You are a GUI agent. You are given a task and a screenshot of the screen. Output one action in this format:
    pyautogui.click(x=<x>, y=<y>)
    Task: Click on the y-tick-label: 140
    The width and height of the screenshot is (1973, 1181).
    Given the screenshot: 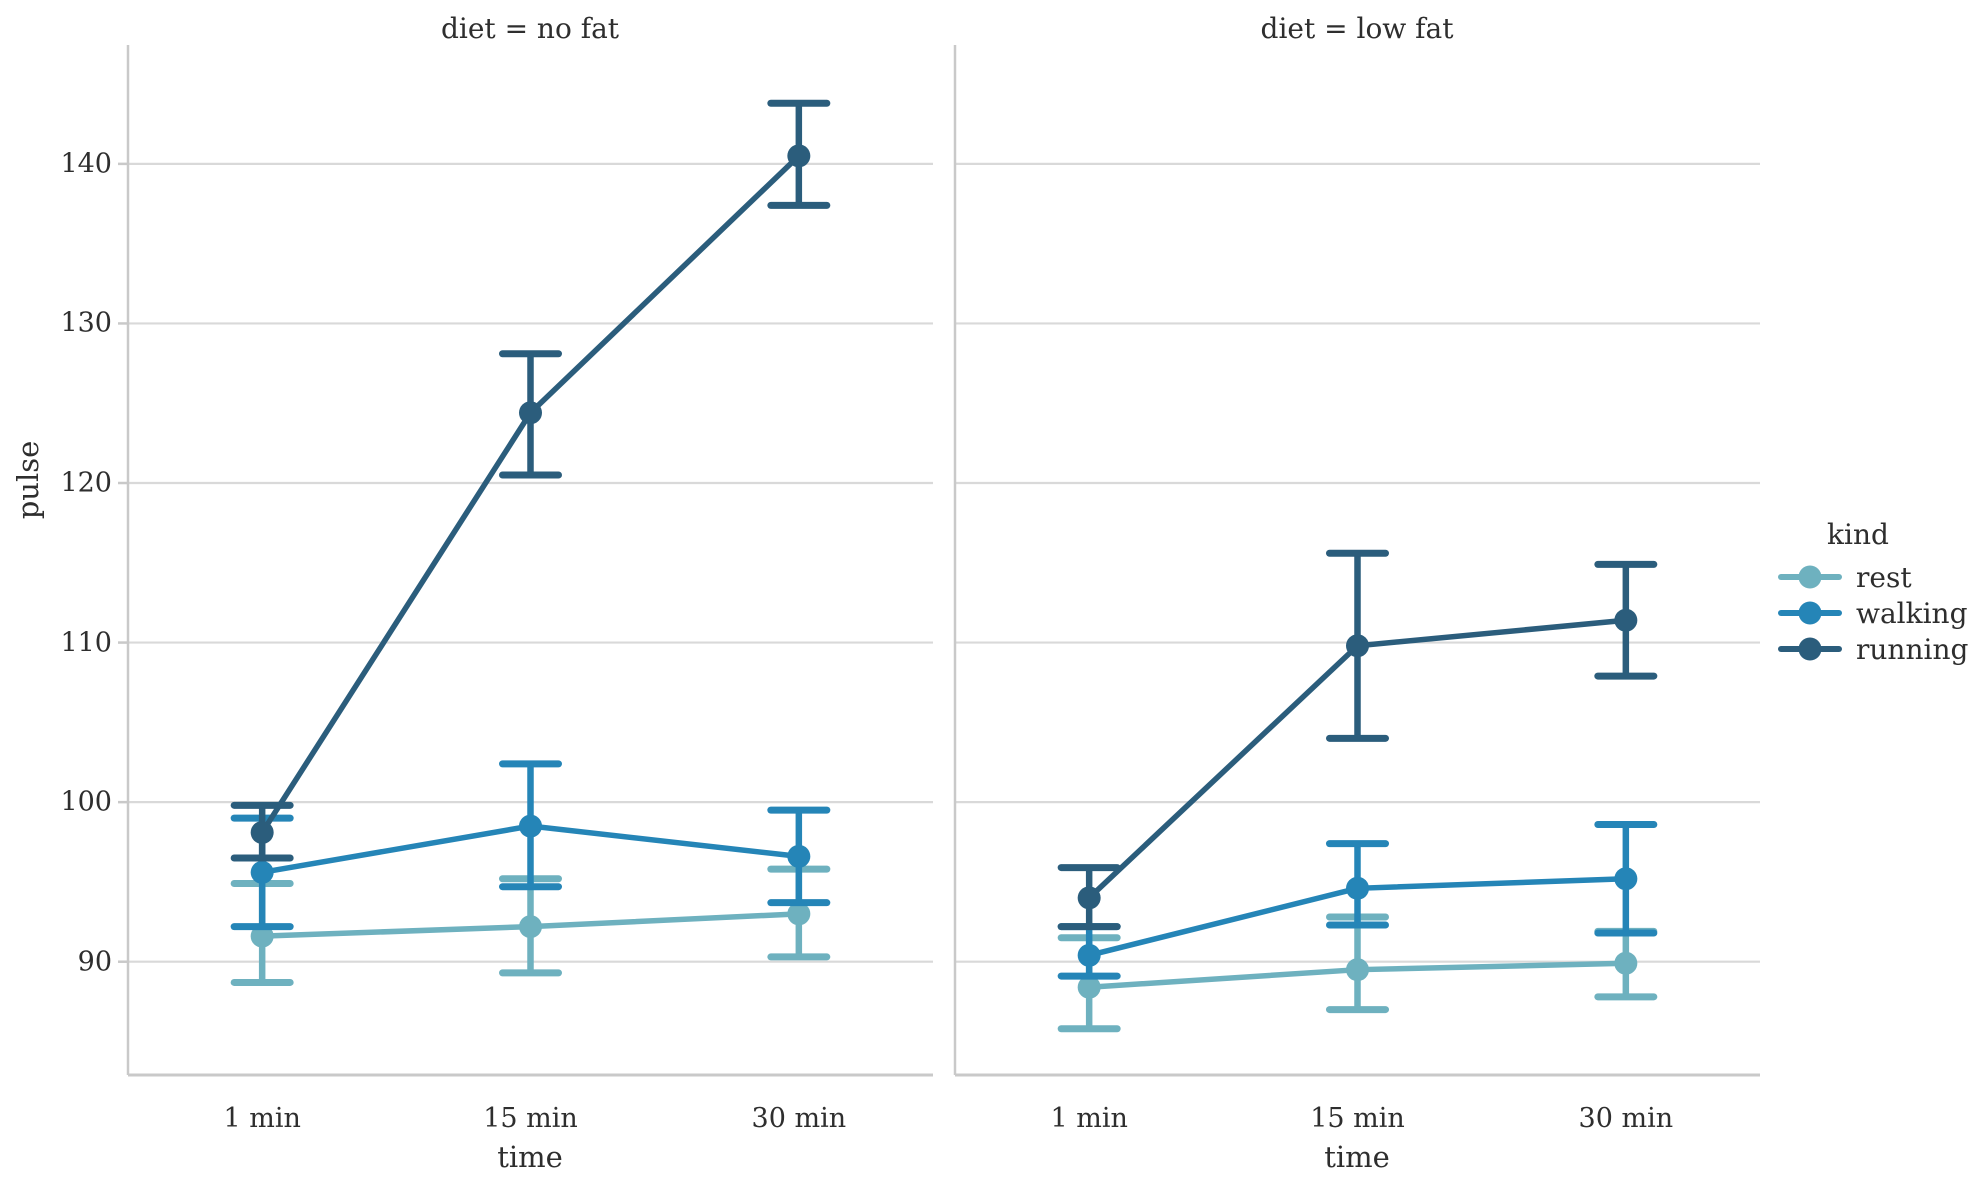 What is the action you would take?
    pyautogui.click(x=86, y=164)
    